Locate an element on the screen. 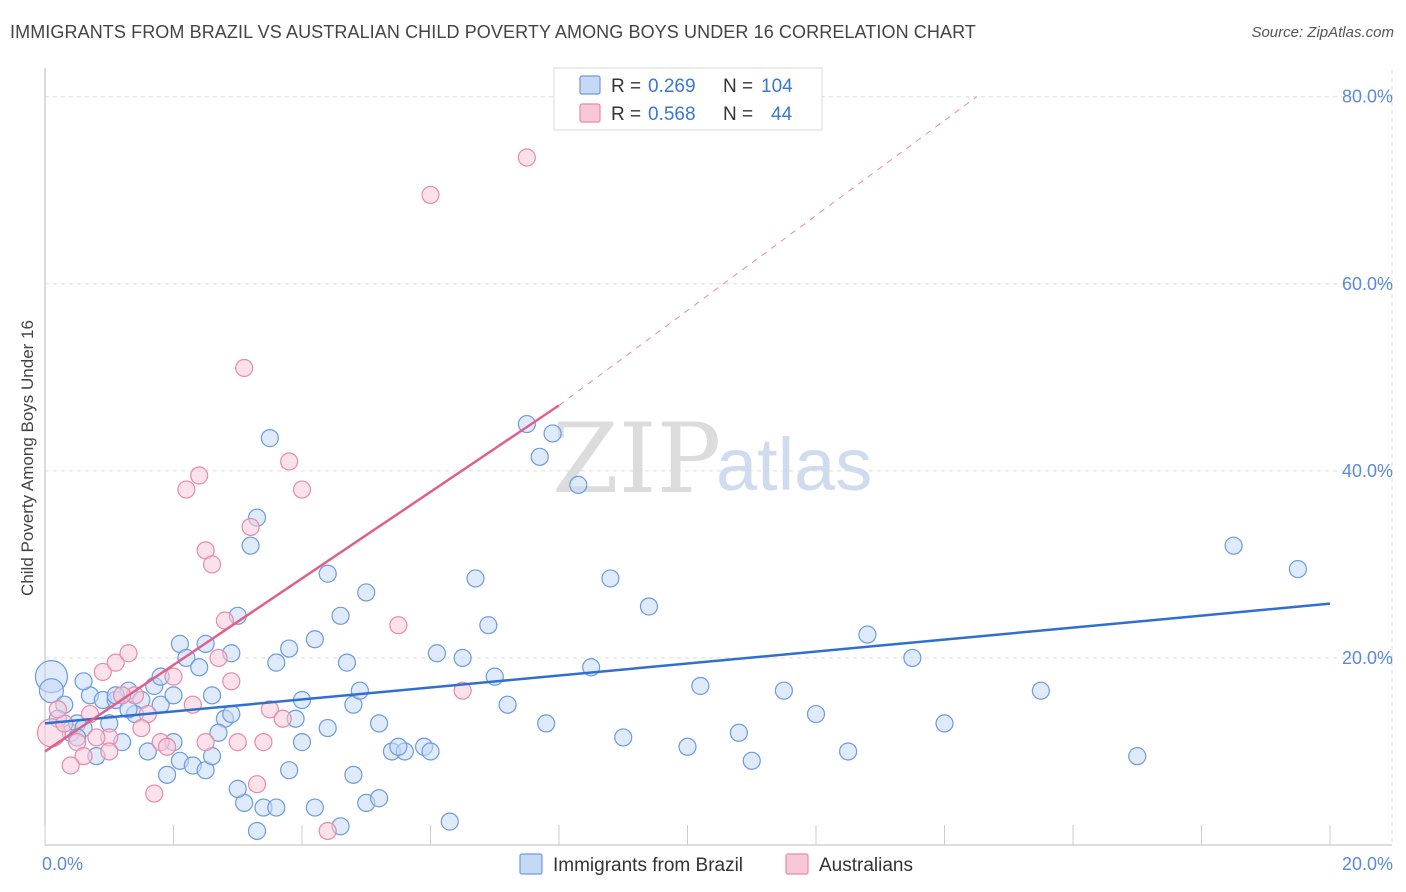  legend-swatch-australians is located at coordinates (797, 864).